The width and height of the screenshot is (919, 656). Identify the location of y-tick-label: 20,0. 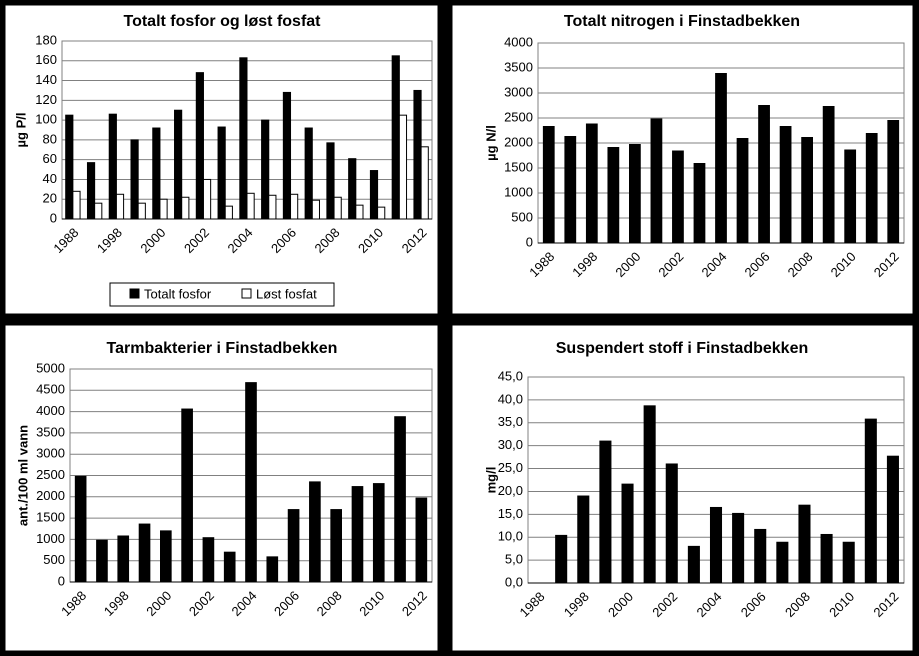
(510, 490).